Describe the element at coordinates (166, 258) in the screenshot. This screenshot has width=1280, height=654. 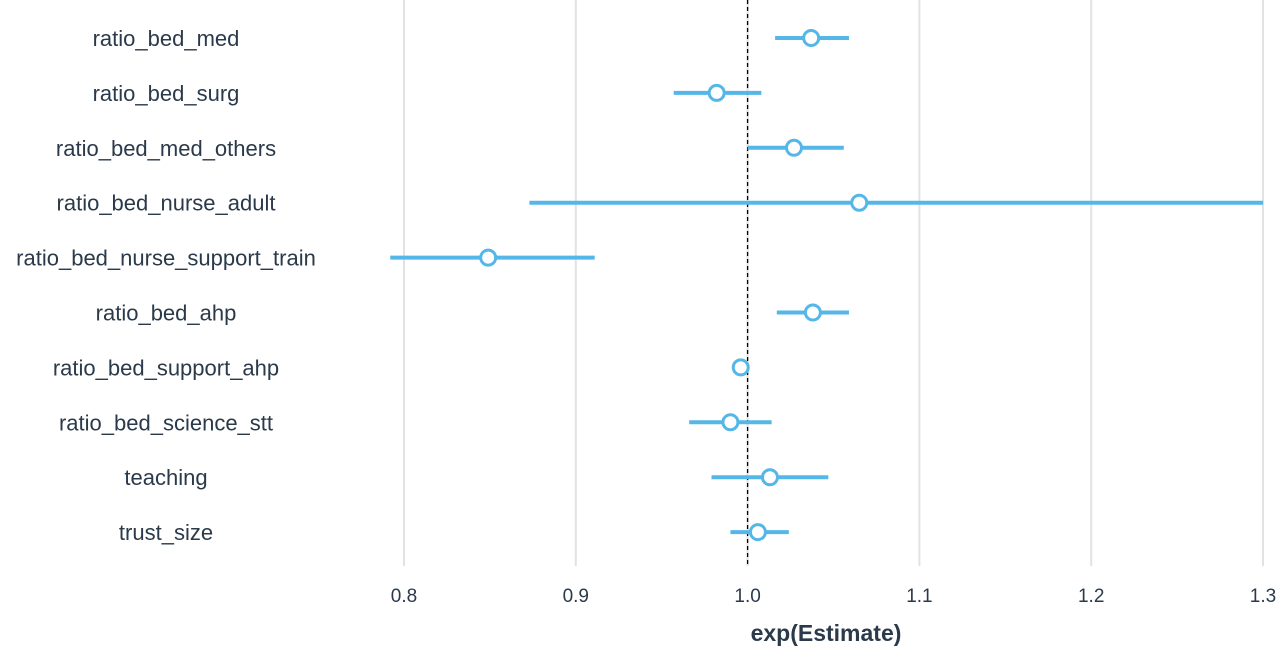
I see `y-category-label: ratio_bed_nurse_support_train` at that location.